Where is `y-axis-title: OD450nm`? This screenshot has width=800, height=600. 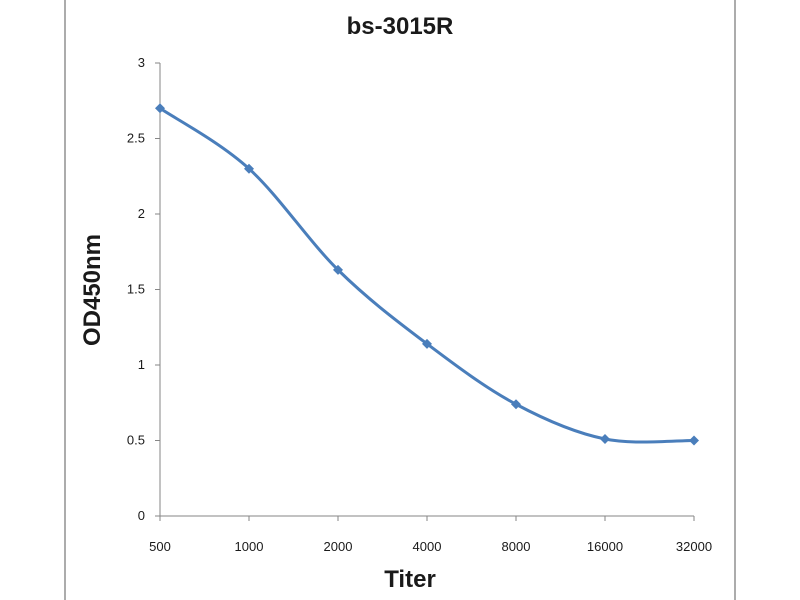 y-axis-title: OD450nm is located at coordinates (92, 290).